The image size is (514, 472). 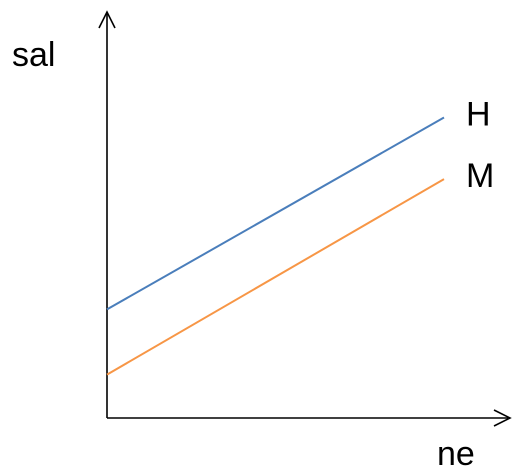 What do you see at coordinates (309, 418) in the screenshot?
I see `x-axis` at bounding box center [309, 418].